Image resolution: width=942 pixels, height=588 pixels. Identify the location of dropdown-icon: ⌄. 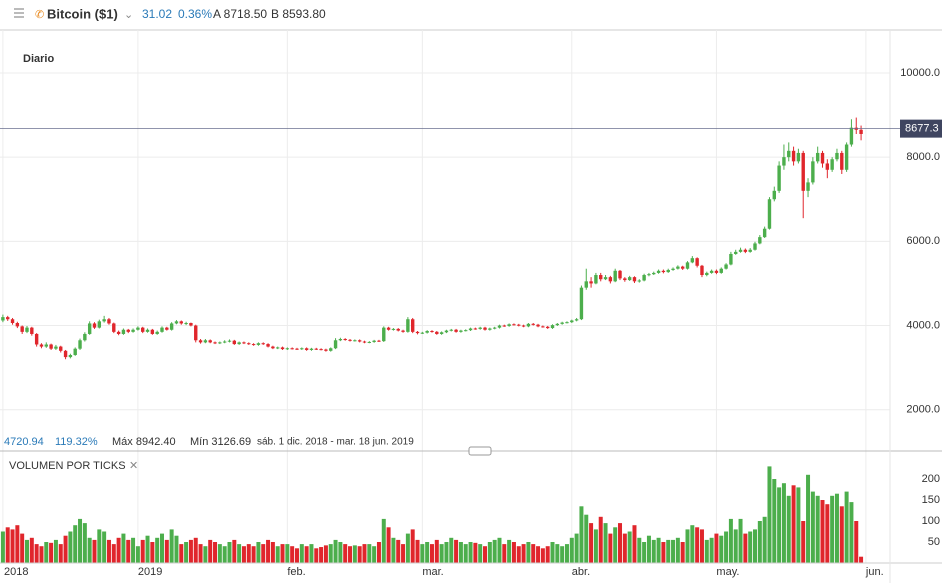
(128, 15).